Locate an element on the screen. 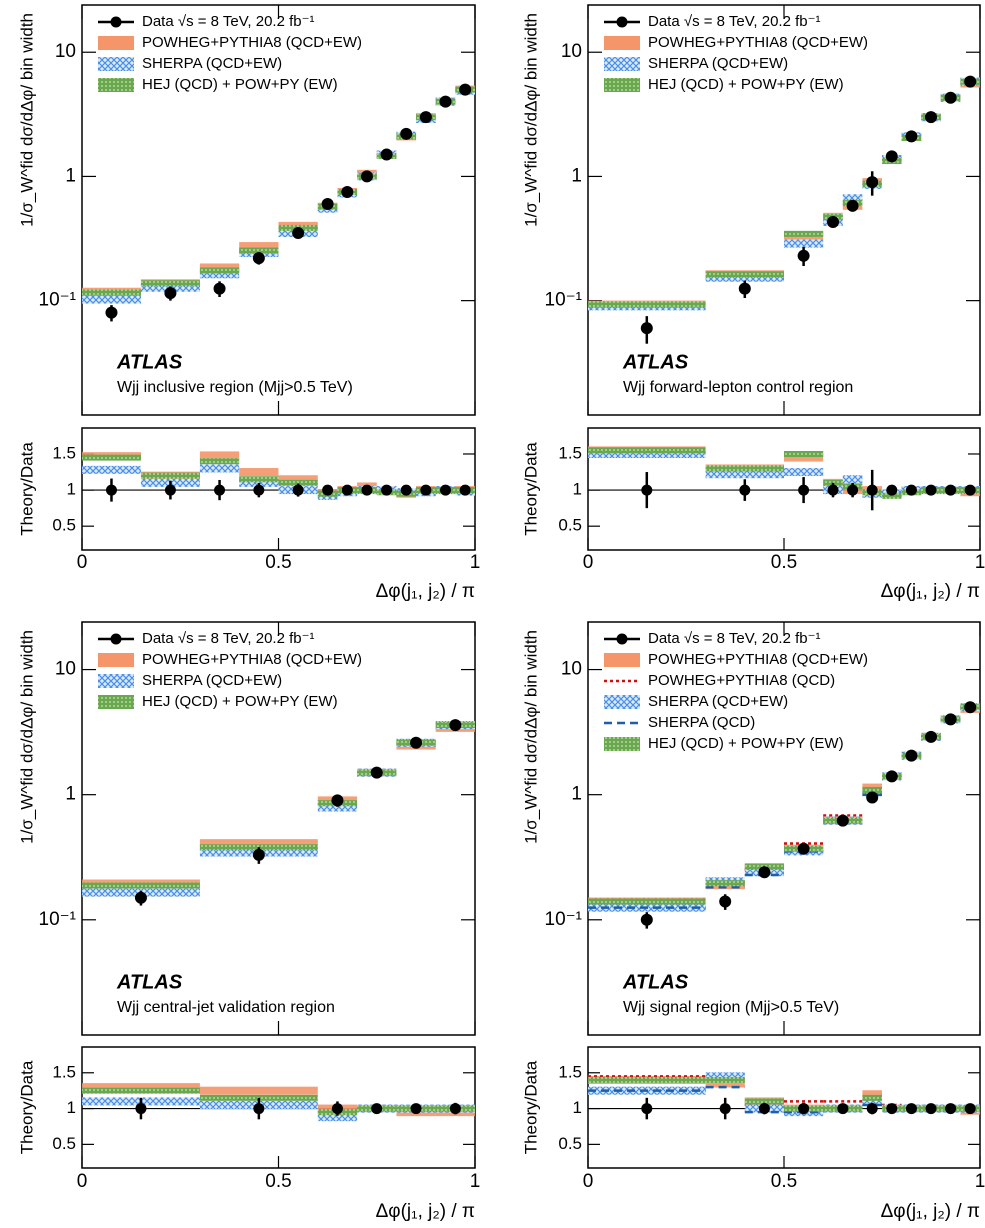 The image size is (985, 1228). legend-label: SHERPA (QCD+EW) is located at coordinates (718, 701).